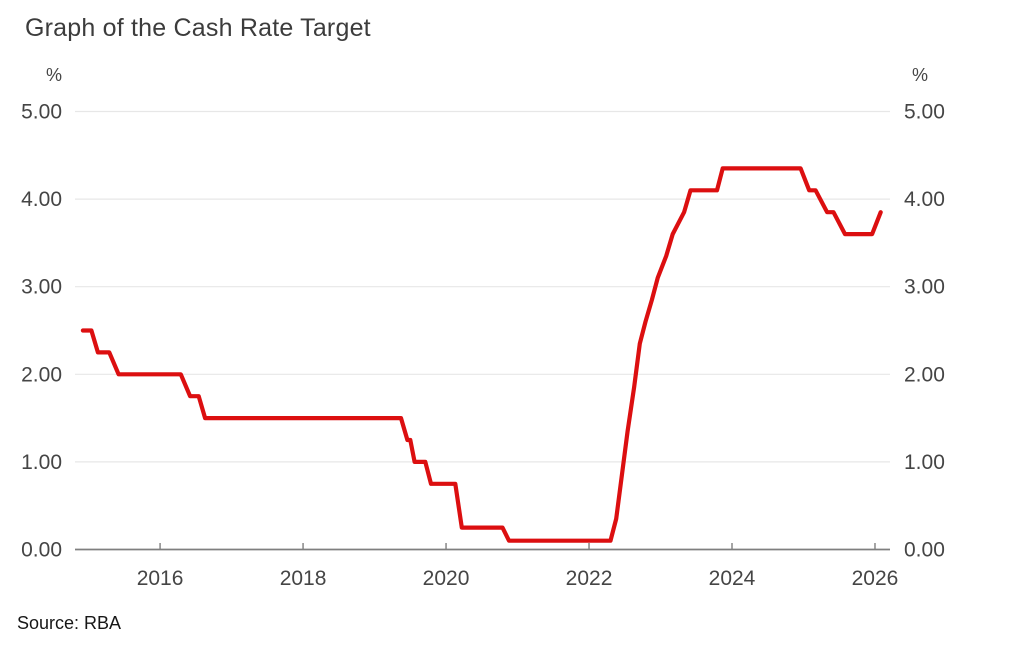 The image size is (1024, 665). What do you see at coordinates (198, 28) in the screenshot?
I see `chart-title: Graph of the Cash Rate Target` at bounding box center [198, 28].